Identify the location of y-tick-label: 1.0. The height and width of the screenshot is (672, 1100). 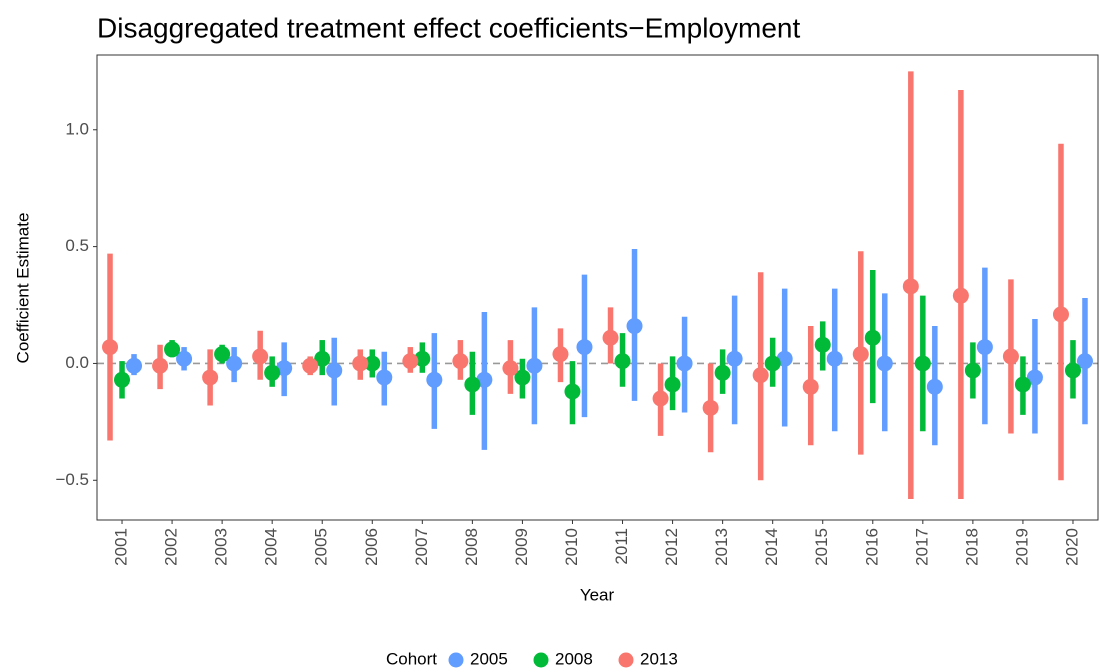
(77, 128).